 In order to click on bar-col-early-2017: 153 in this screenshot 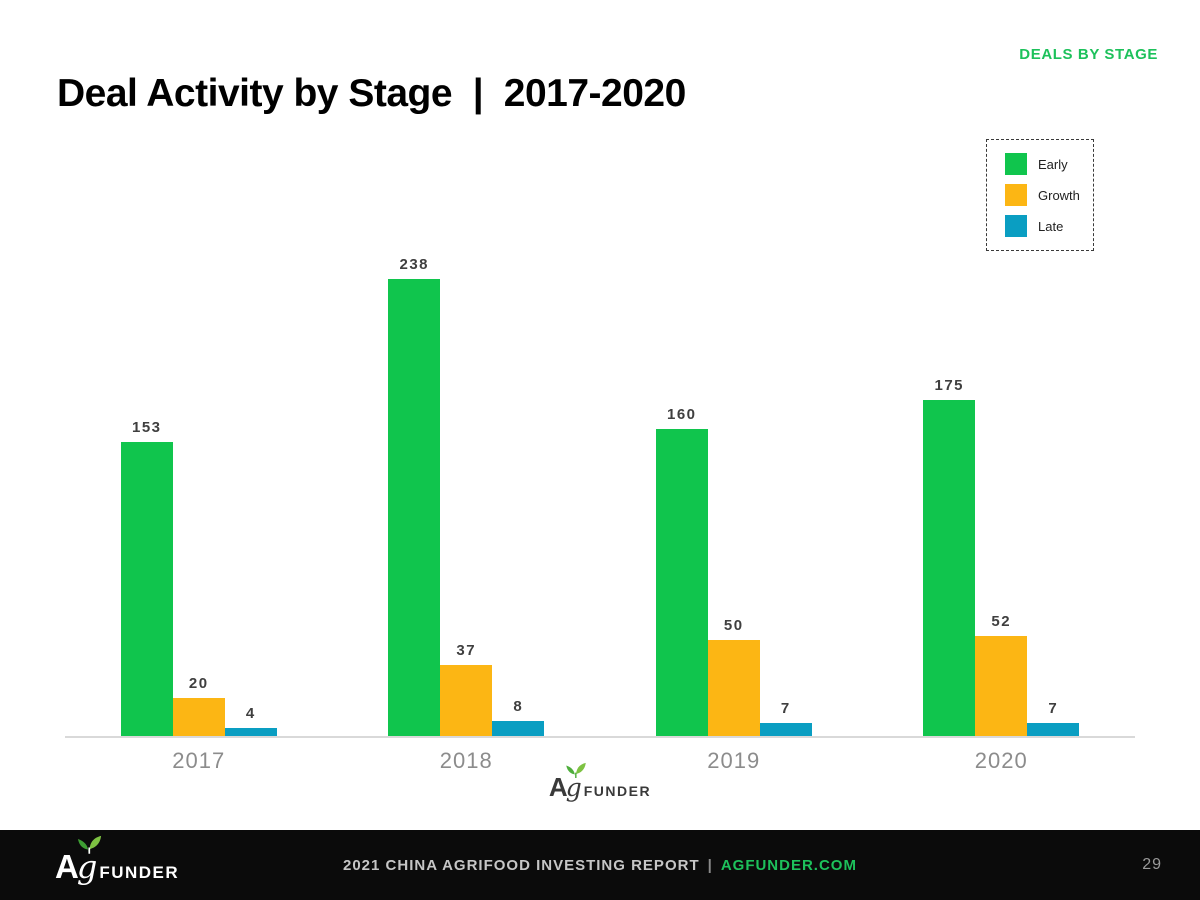, I will do `click(146, 577)`.